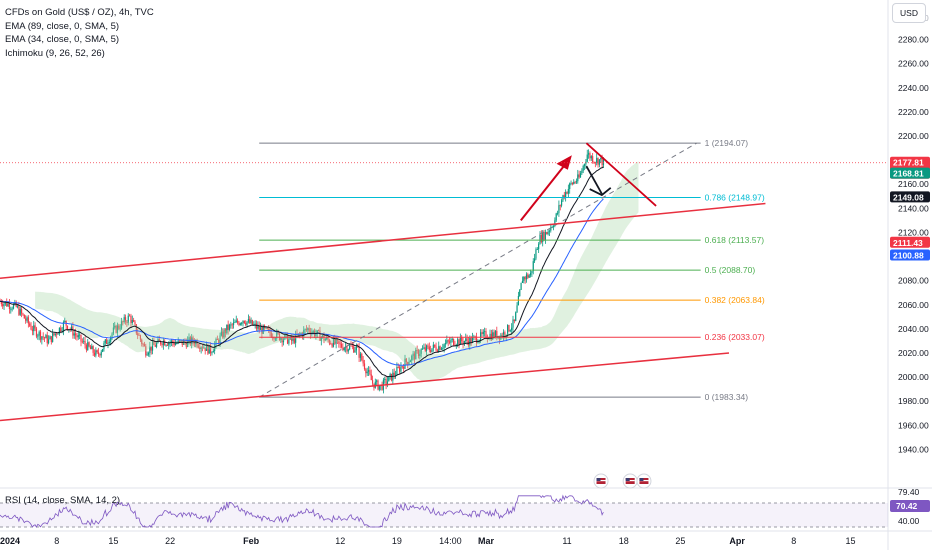  What do you see at coordinates (450, 541) in the screenshot?
I see `x-tick-label: 14:00` at bounding box center [450, 541].